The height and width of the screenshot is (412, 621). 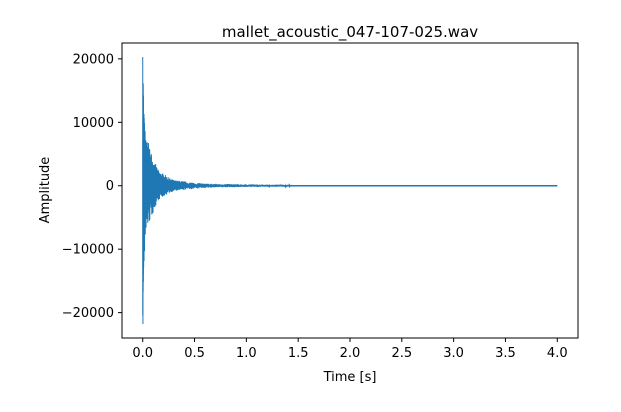 What do you see at coordinates (142, 353) in the screenshot?
I see `x-tick-label: 0.0` at bounding box center [142, 353].